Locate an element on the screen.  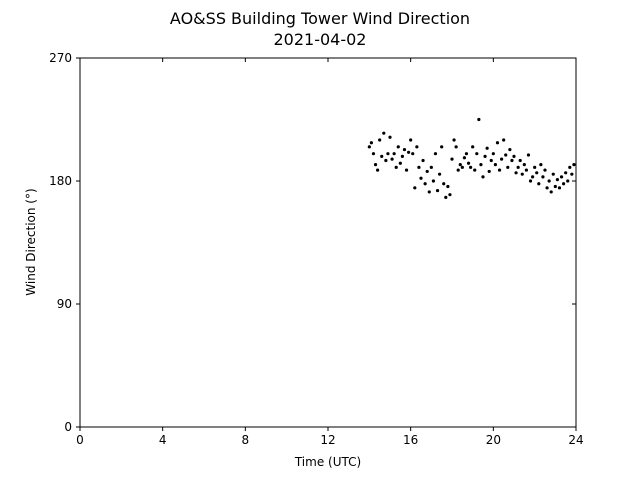
y-tick-label: 180 is located at coordinates (60, 181).